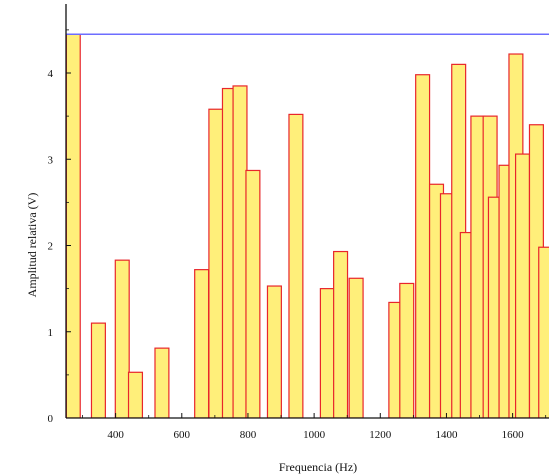 The height and width of the screenshot is (476, 549). I want to click on x-tick-label-600: 600, so click(182, 435).